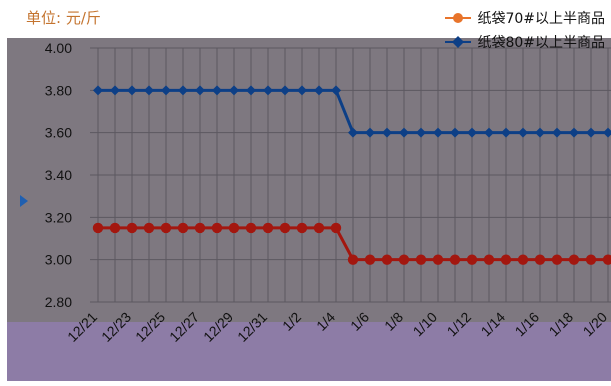  I want to click on legend-item-70: 纸袋70#以上半商品, so click(525, 18).